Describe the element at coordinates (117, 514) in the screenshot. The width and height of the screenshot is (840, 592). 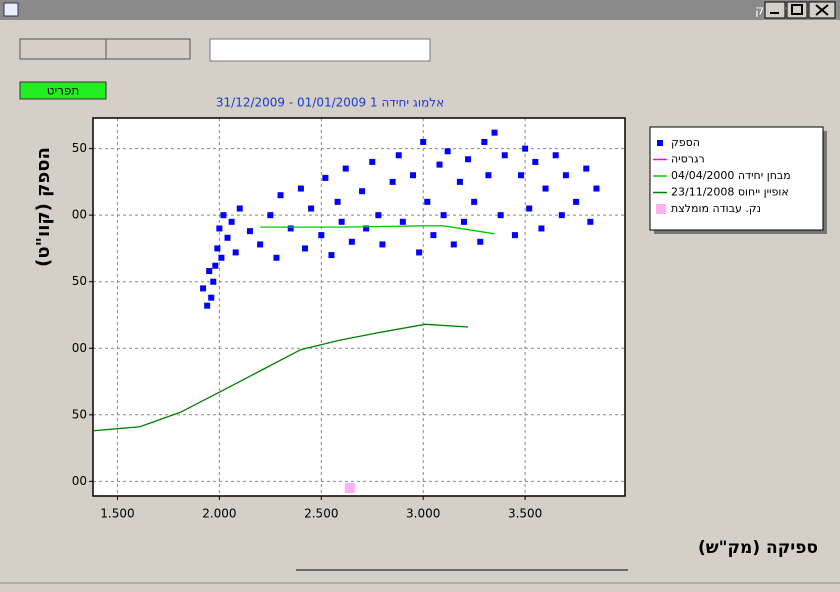
I see `x-tick-label: 1.500` at that location.